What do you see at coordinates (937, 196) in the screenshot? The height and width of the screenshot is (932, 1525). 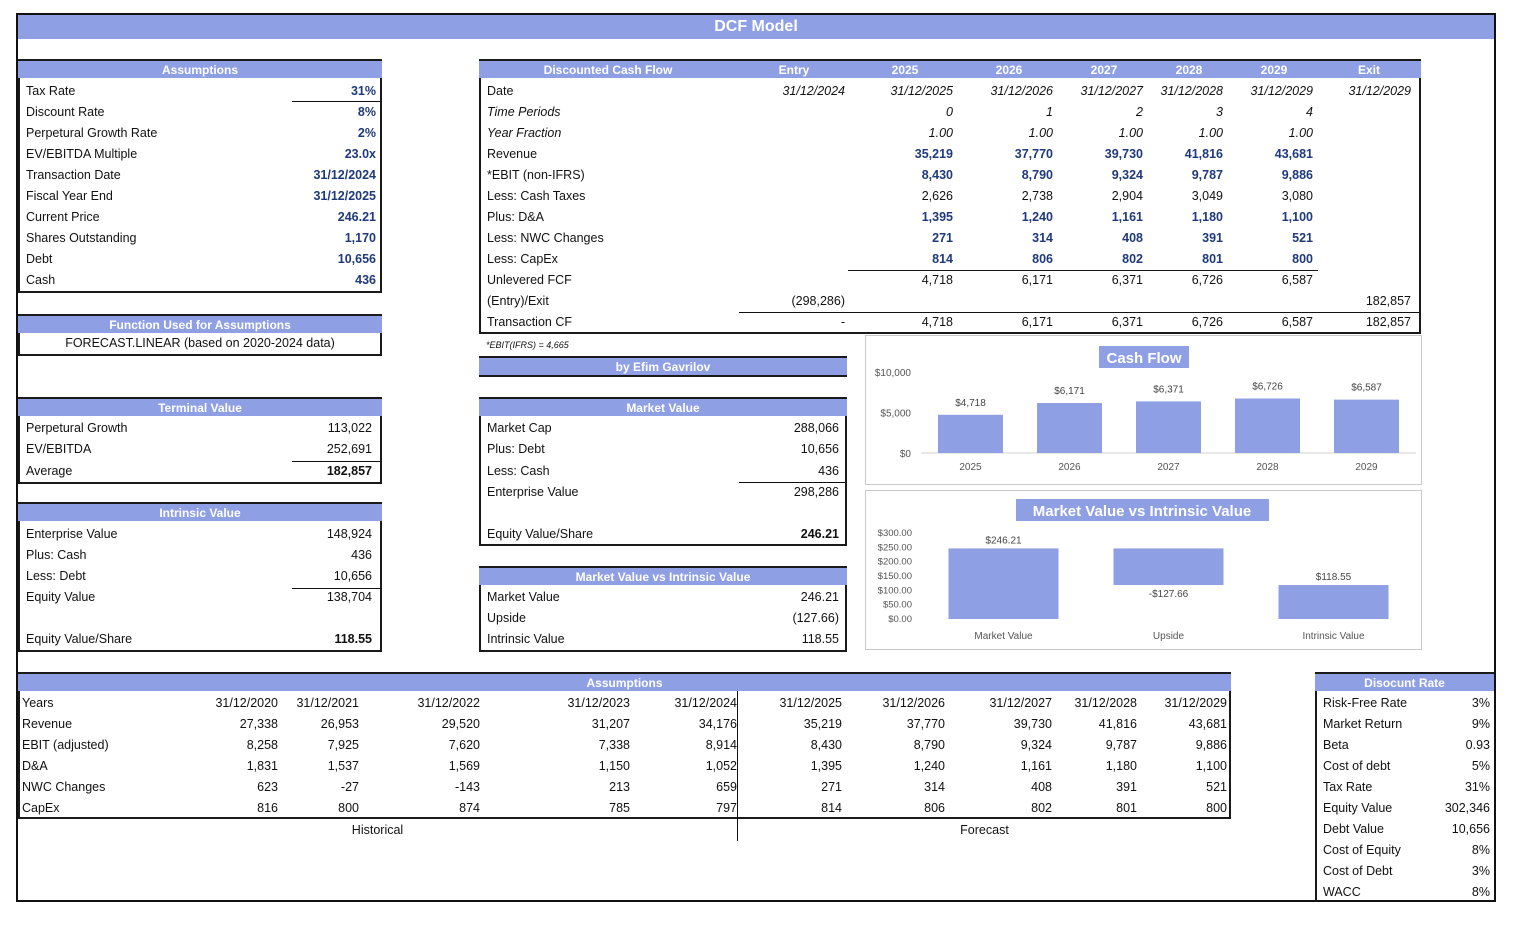 I see `dcf-cell: 2,626` at bounding box center [937, 196].